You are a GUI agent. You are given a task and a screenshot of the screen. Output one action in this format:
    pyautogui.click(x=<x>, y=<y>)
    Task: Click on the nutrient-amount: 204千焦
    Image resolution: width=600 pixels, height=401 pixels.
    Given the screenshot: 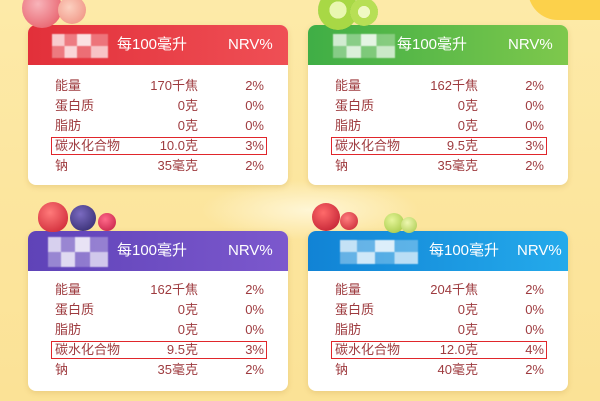 What is the action you would take?
    pyautogui.click(x=454, y=289)
    